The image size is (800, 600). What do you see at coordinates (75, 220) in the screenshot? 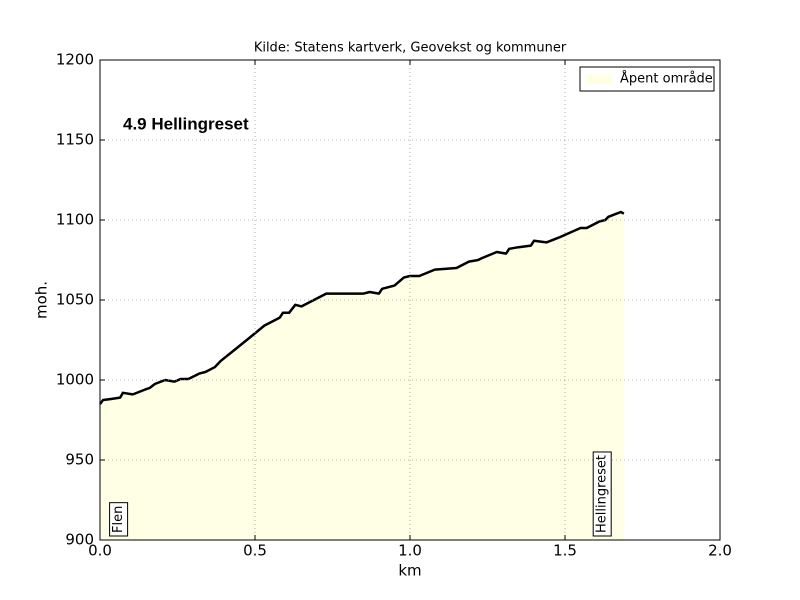
I see `y-tick-label: 1100` at bounding box center [75, 220].